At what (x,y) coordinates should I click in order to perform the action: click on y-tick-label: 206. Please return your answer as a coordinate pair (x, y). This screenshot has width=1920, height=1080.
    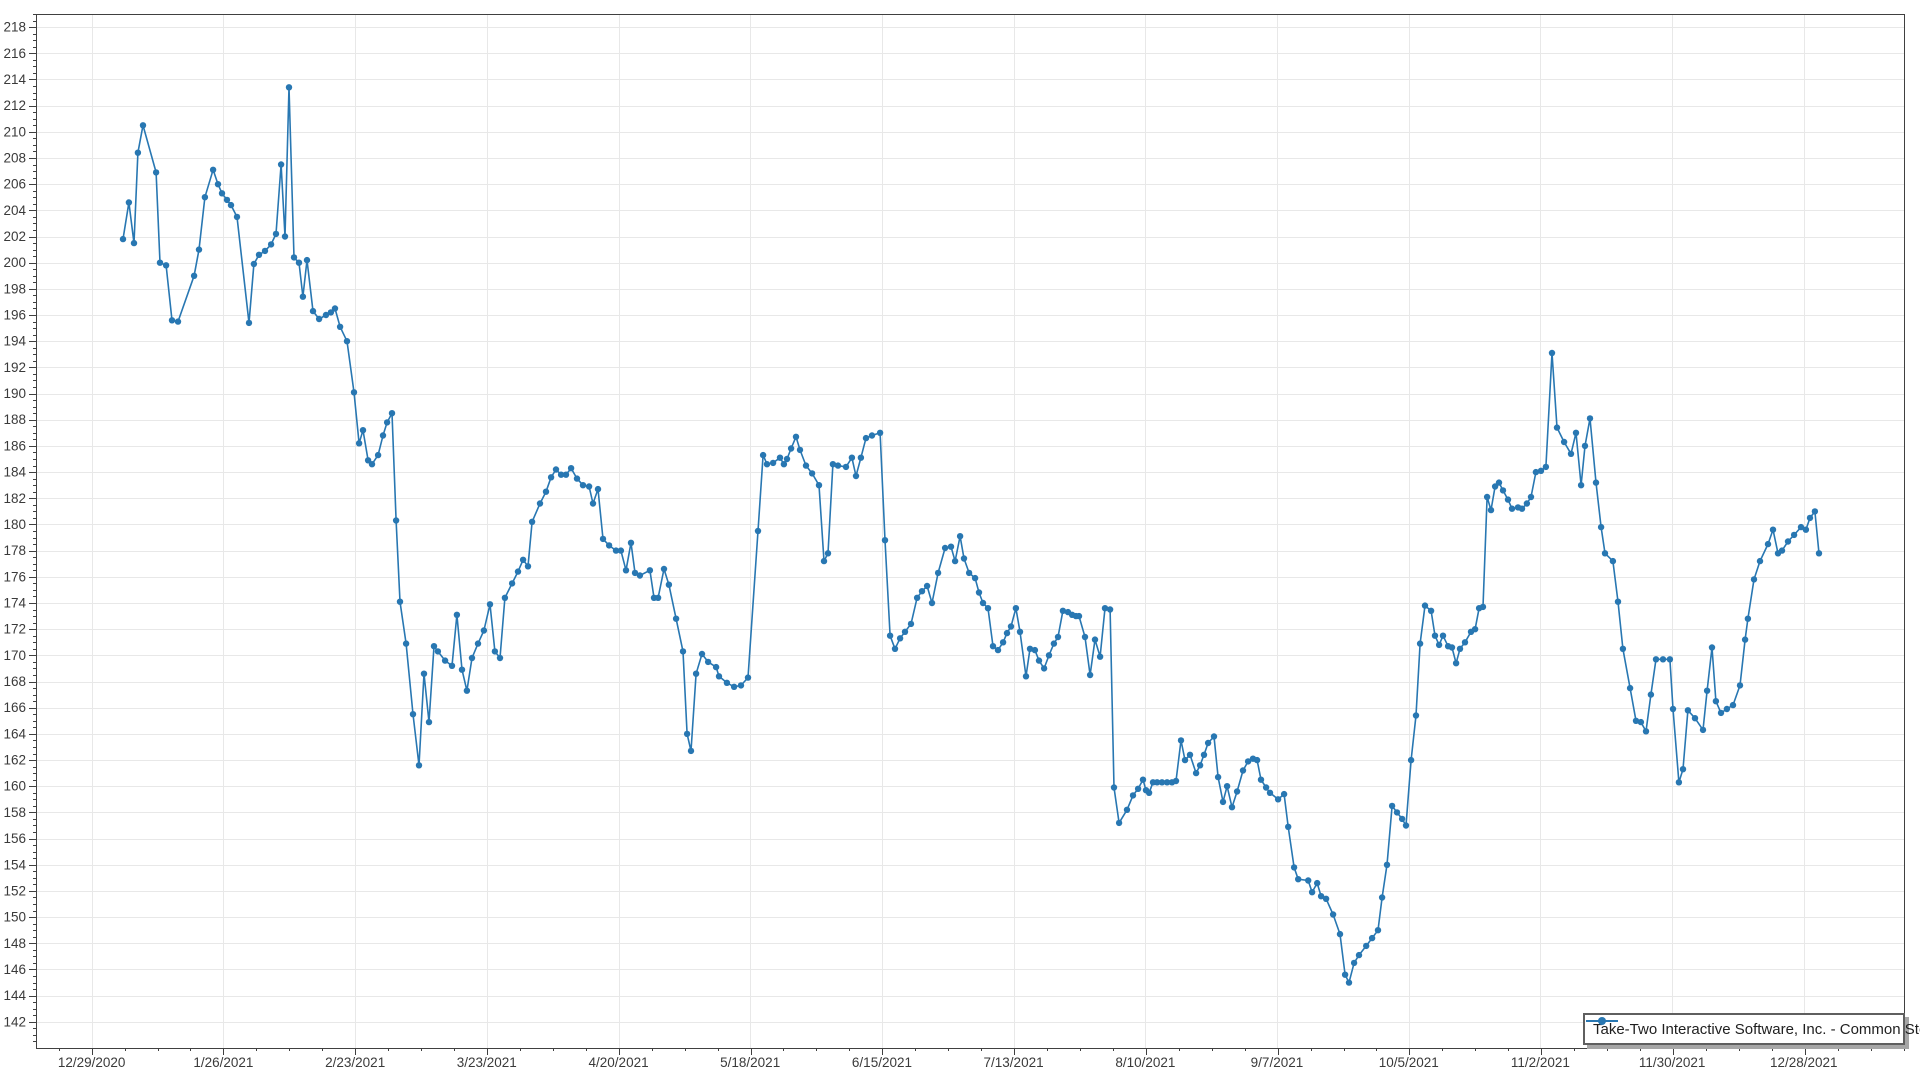
    Looking at the image, I should click on (14, 184).